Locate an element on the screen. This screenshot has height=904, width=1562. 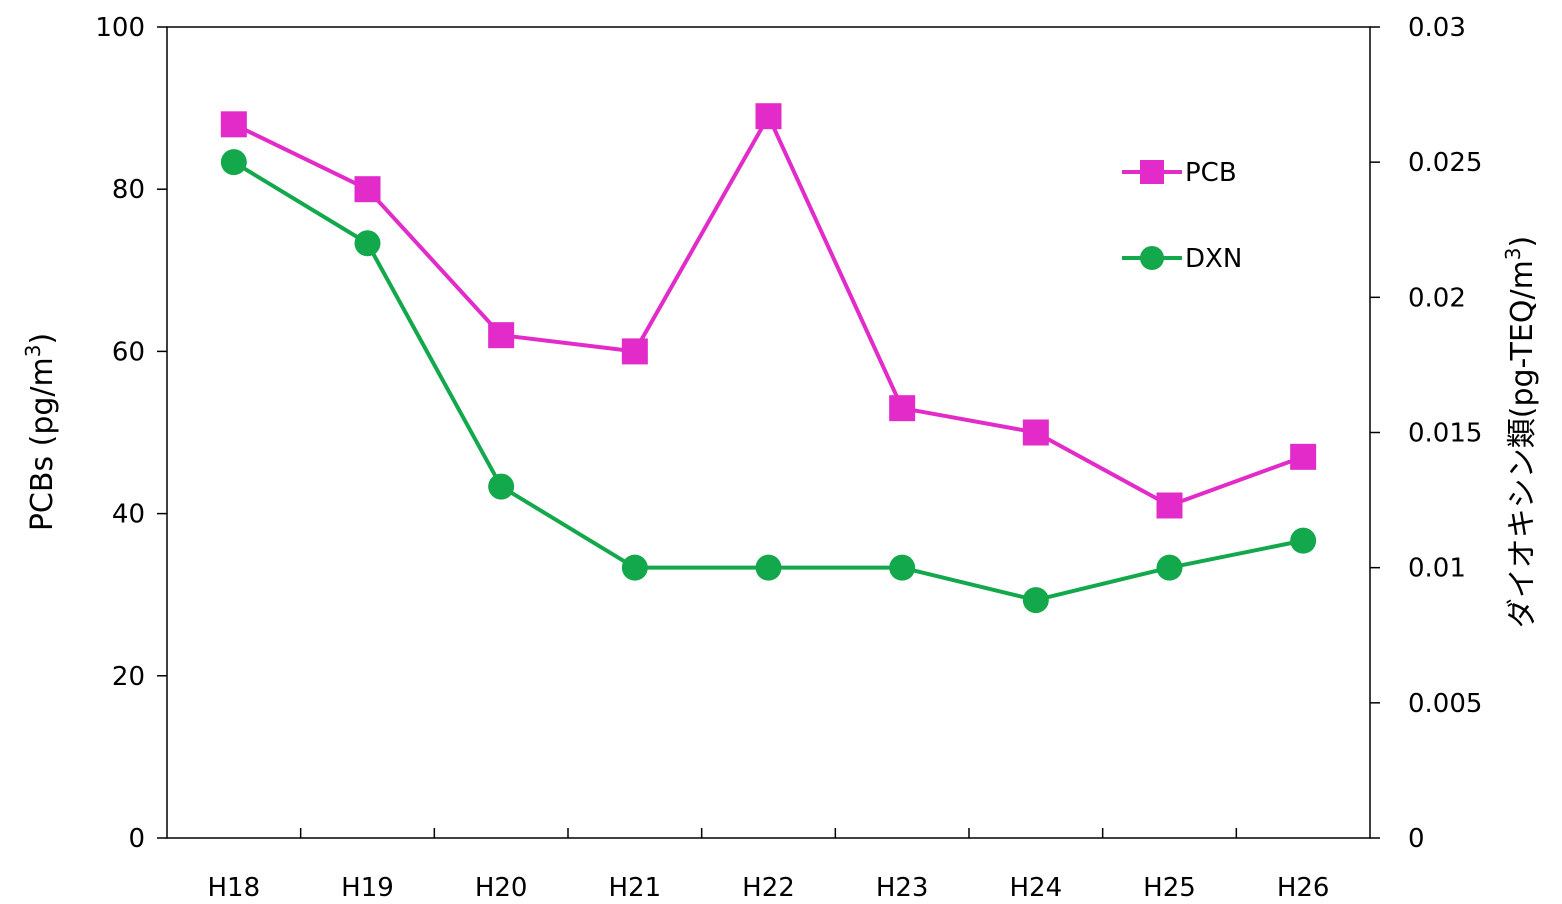
x-tick-label: H19 is located at coordinates (367, 888).